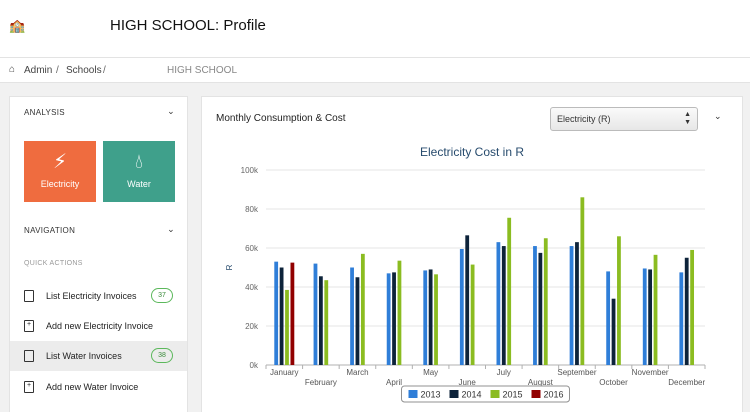 The image size is (750, 412). I want to click on chart-legend, so click(485, 394).